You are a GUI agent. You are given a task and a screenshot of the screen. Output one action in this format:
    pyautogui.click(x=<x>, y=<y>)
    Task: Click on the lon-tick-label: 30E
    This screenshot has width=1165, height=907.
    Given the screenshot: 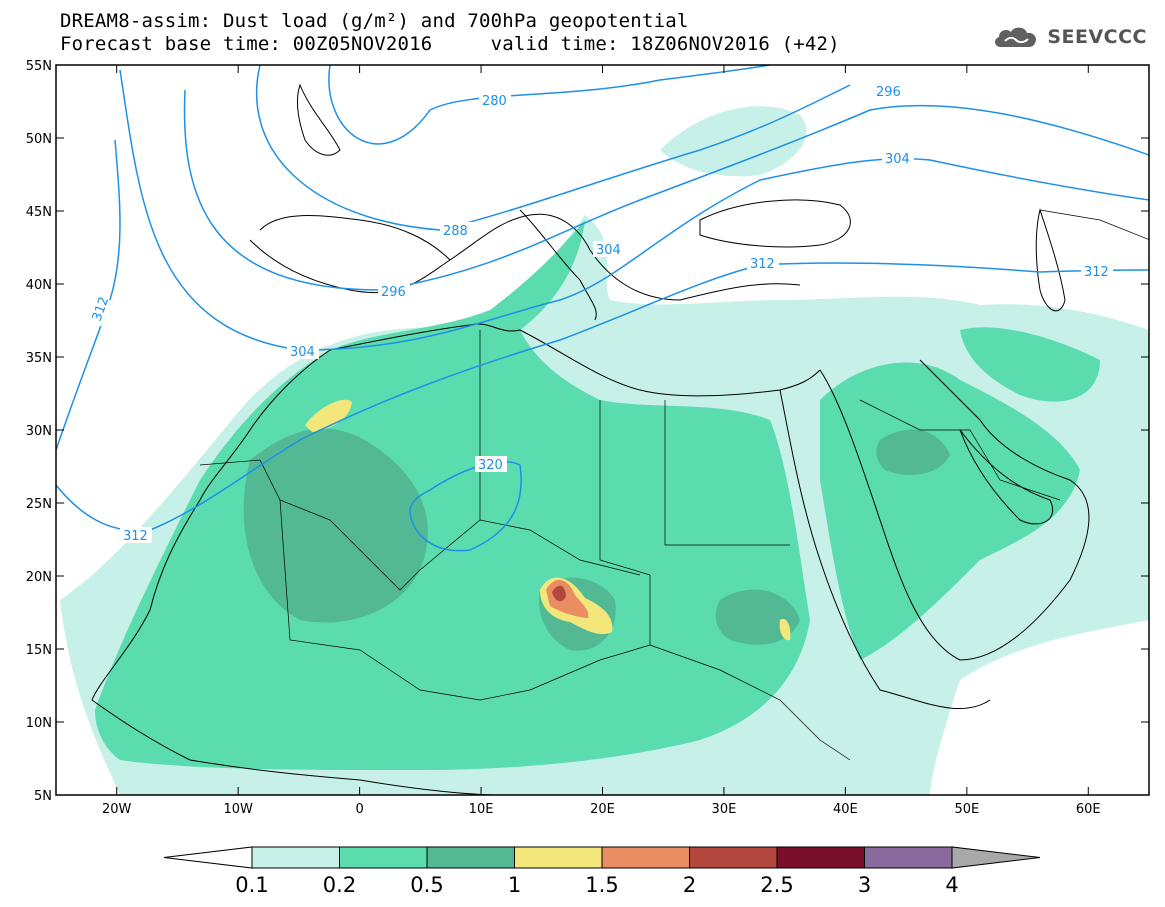 What is the action you would take?
    pyautogui.click(x=724, y=809)
    